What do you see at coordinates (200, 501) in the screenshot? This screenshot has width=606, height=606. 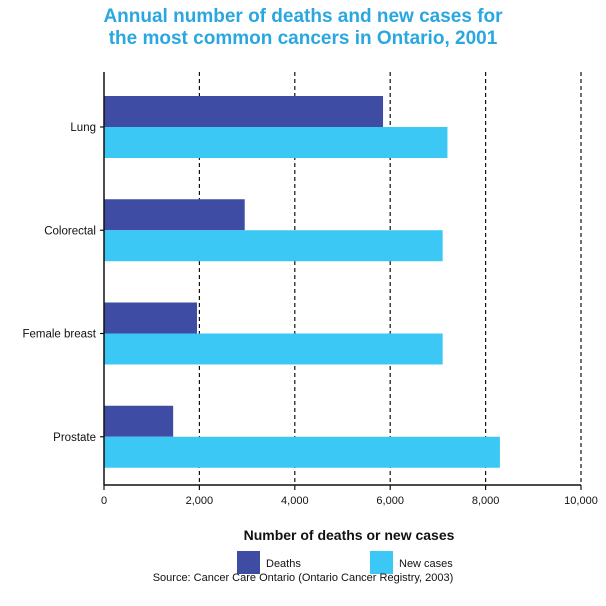 I see `x-tick-label-1: 2,000` at bounding box center [200, 501].